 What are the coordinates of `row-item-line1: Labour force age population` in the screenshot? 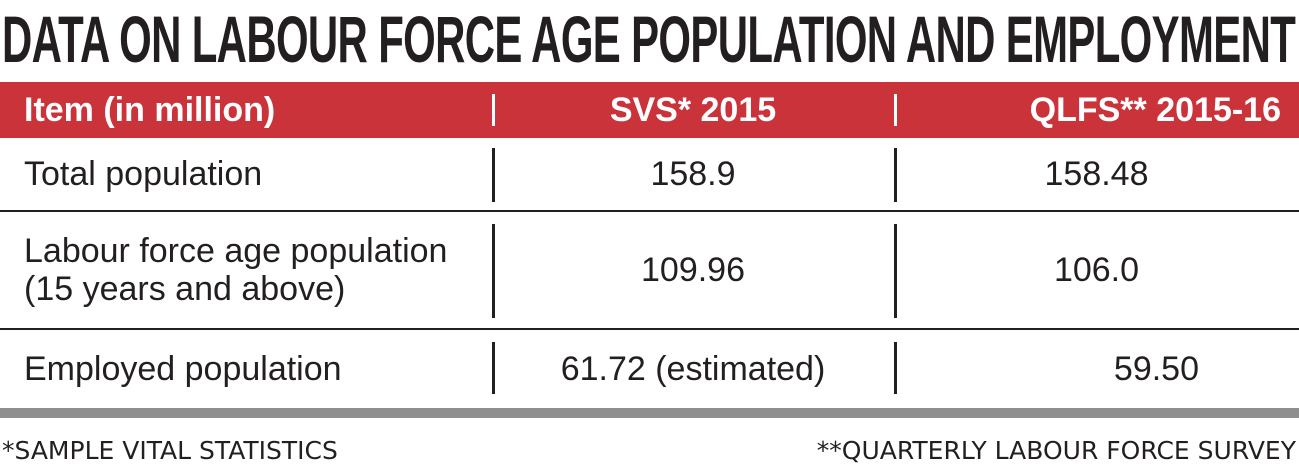 It's located at (236, 251).